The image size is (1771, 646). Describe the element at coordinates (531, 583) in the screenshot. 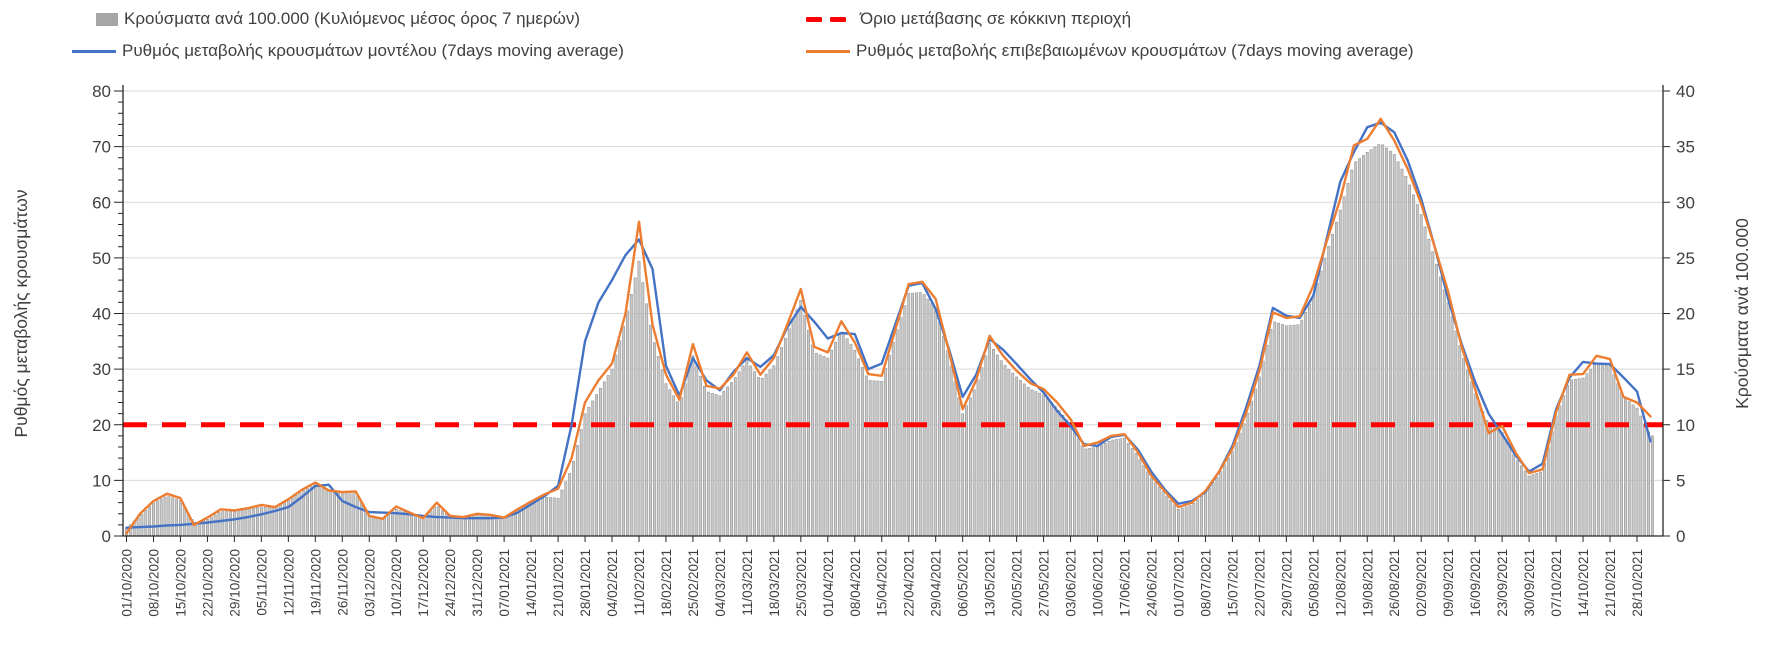

I see `x-tick-label: 14/01/2021` at that location.